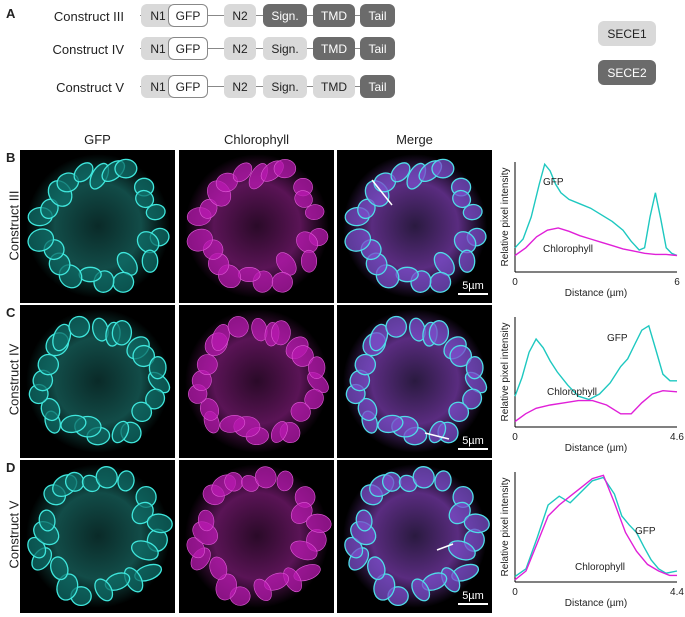 This screenshot has height=617, width=685. Describe the element at coordinates (677, 437) in the screenshot. I see `x-tick-label: 4.6` at that location.